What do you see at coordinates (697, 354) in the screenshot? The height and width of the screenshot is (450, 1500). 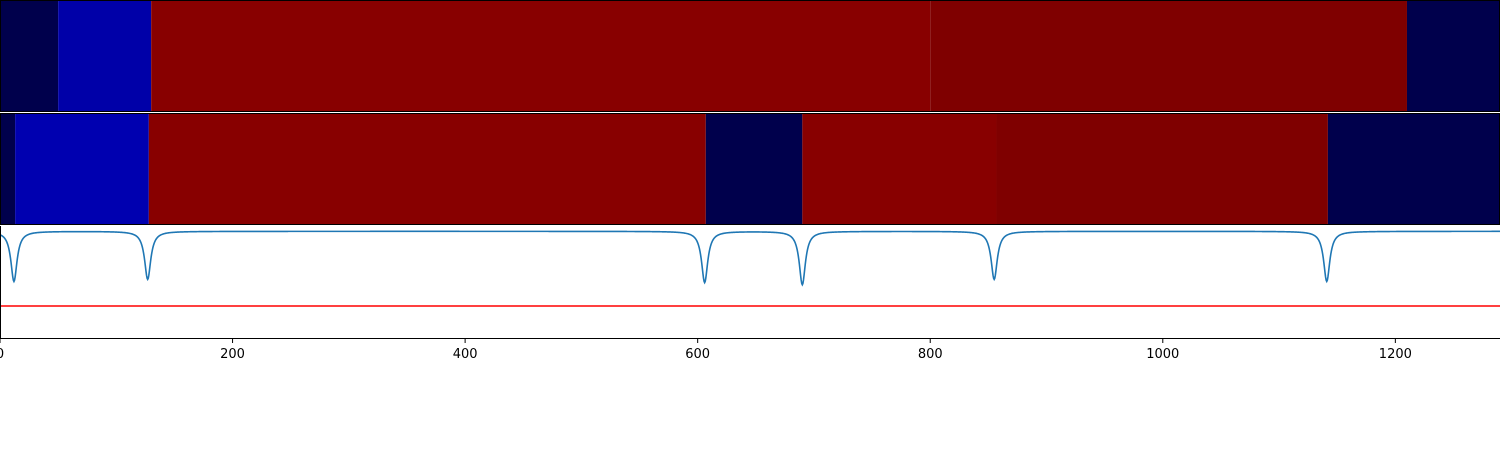 I see `x-tick-label-600: 600` at bounding box center [697, 354].